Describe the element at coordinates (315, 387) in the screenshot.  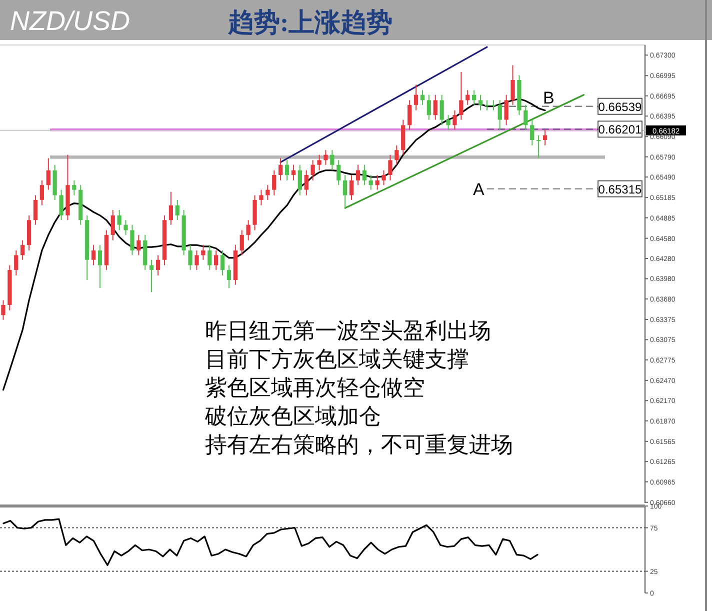
I see `annotation: 紫色区域再次轻仓做空` at that location.